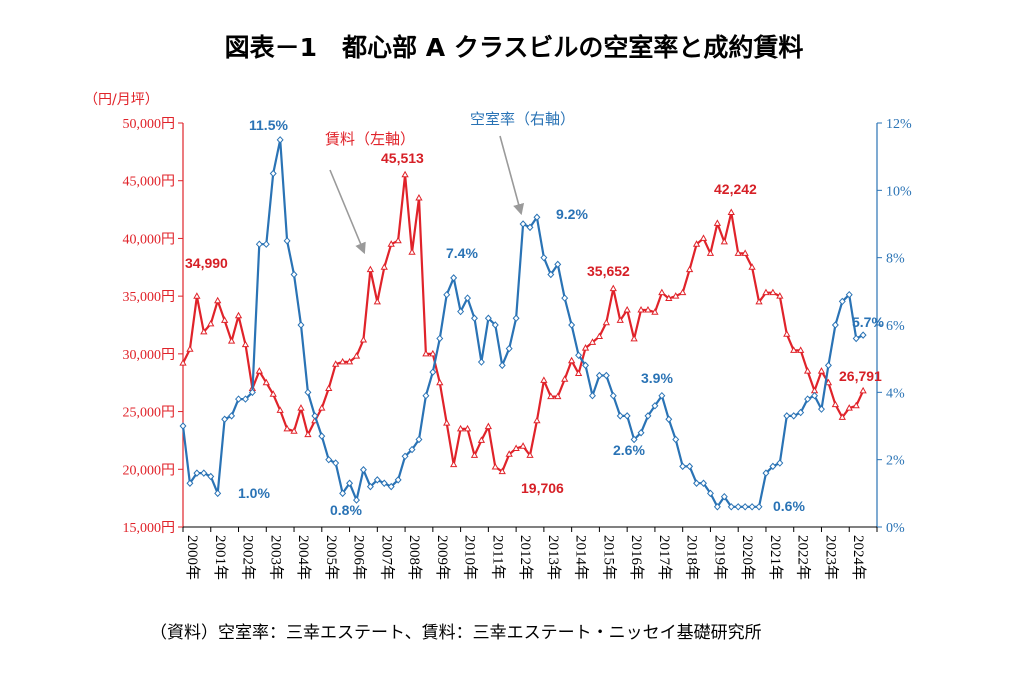 This screenshot has width=1029, height=681. What do you see at coordinates (522, 119) in the screenshot?
I see `vacancy-series-annotation: 空室率（右軸）` at bounding box center [522, 119].